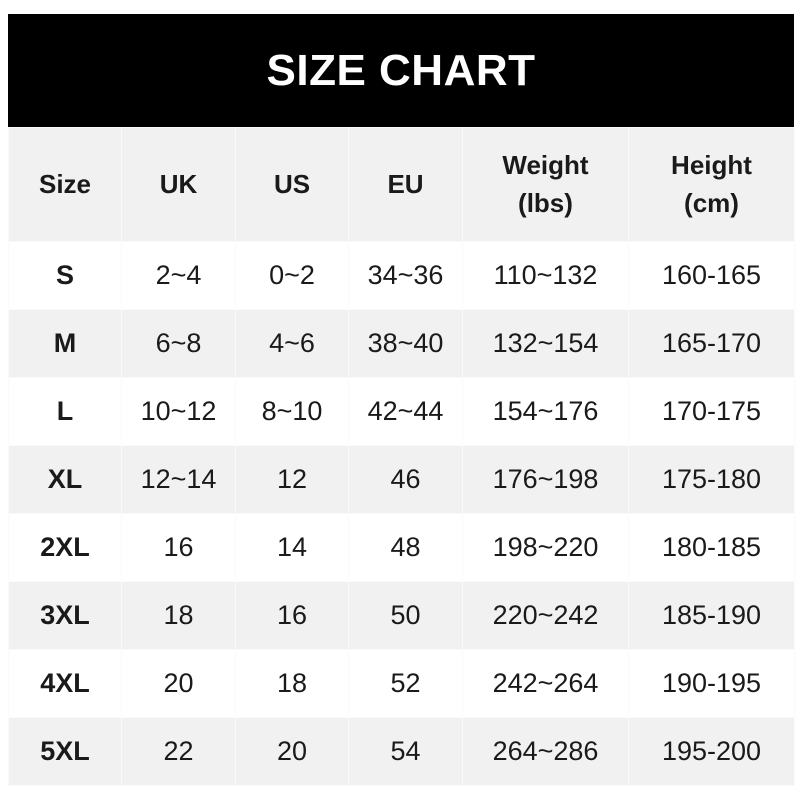 The image size is (800, 800). I want to click on cell-height: 185-190, so click(711, 615).